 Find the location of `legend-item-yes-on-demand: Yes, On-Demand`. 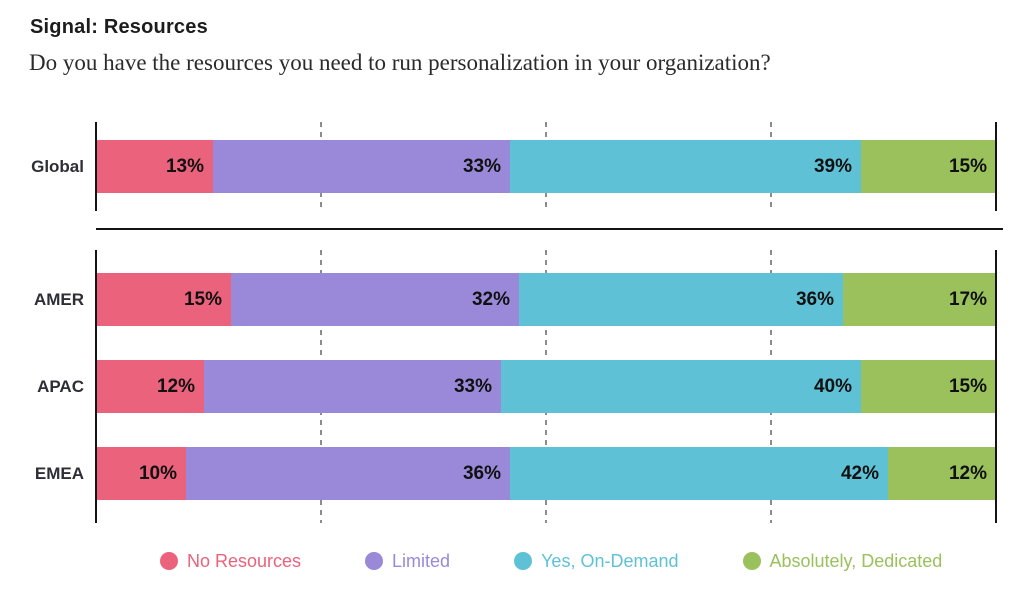

legend-item-yes-on-demand: Yes, On-Demand is located at coordinates (596, 561).